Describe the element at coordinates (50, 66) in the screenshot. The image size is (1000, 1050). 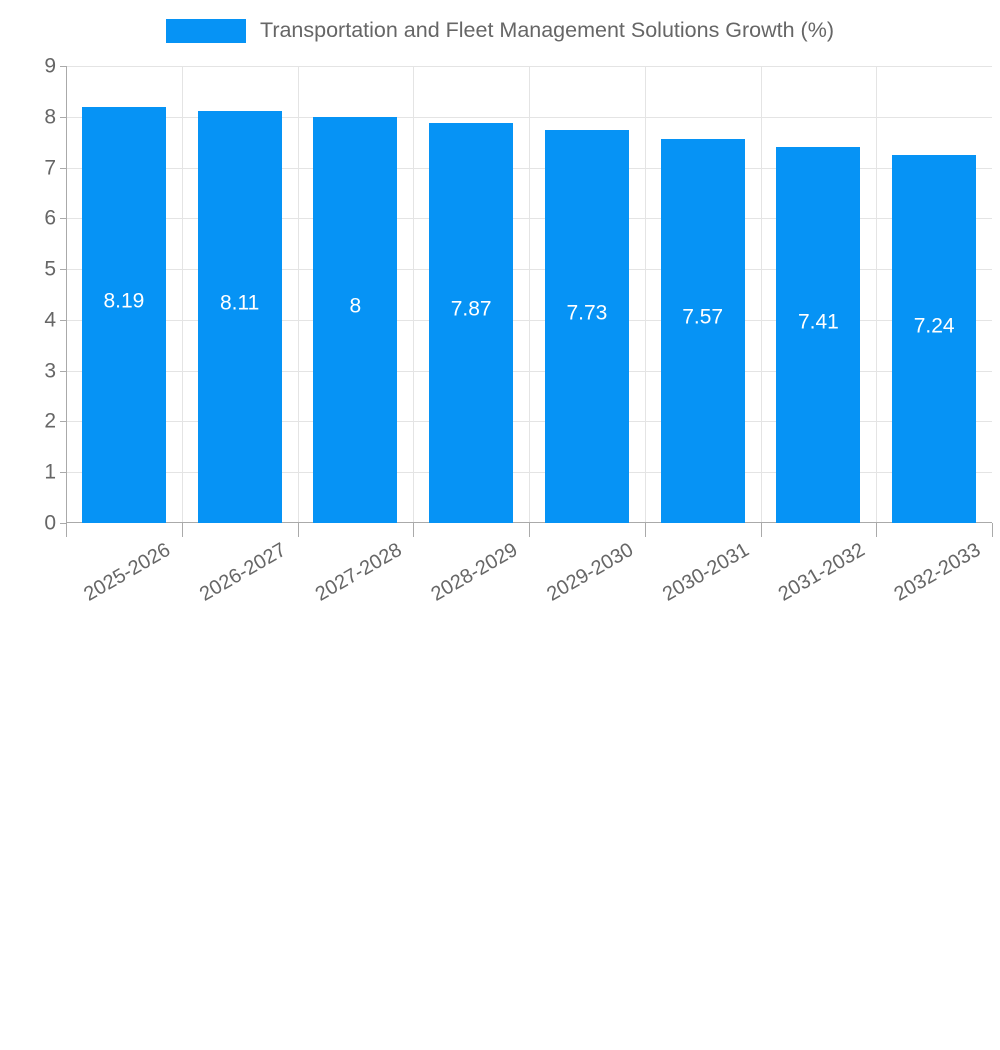
I see `y-axis-tick-label: 9` at that location.